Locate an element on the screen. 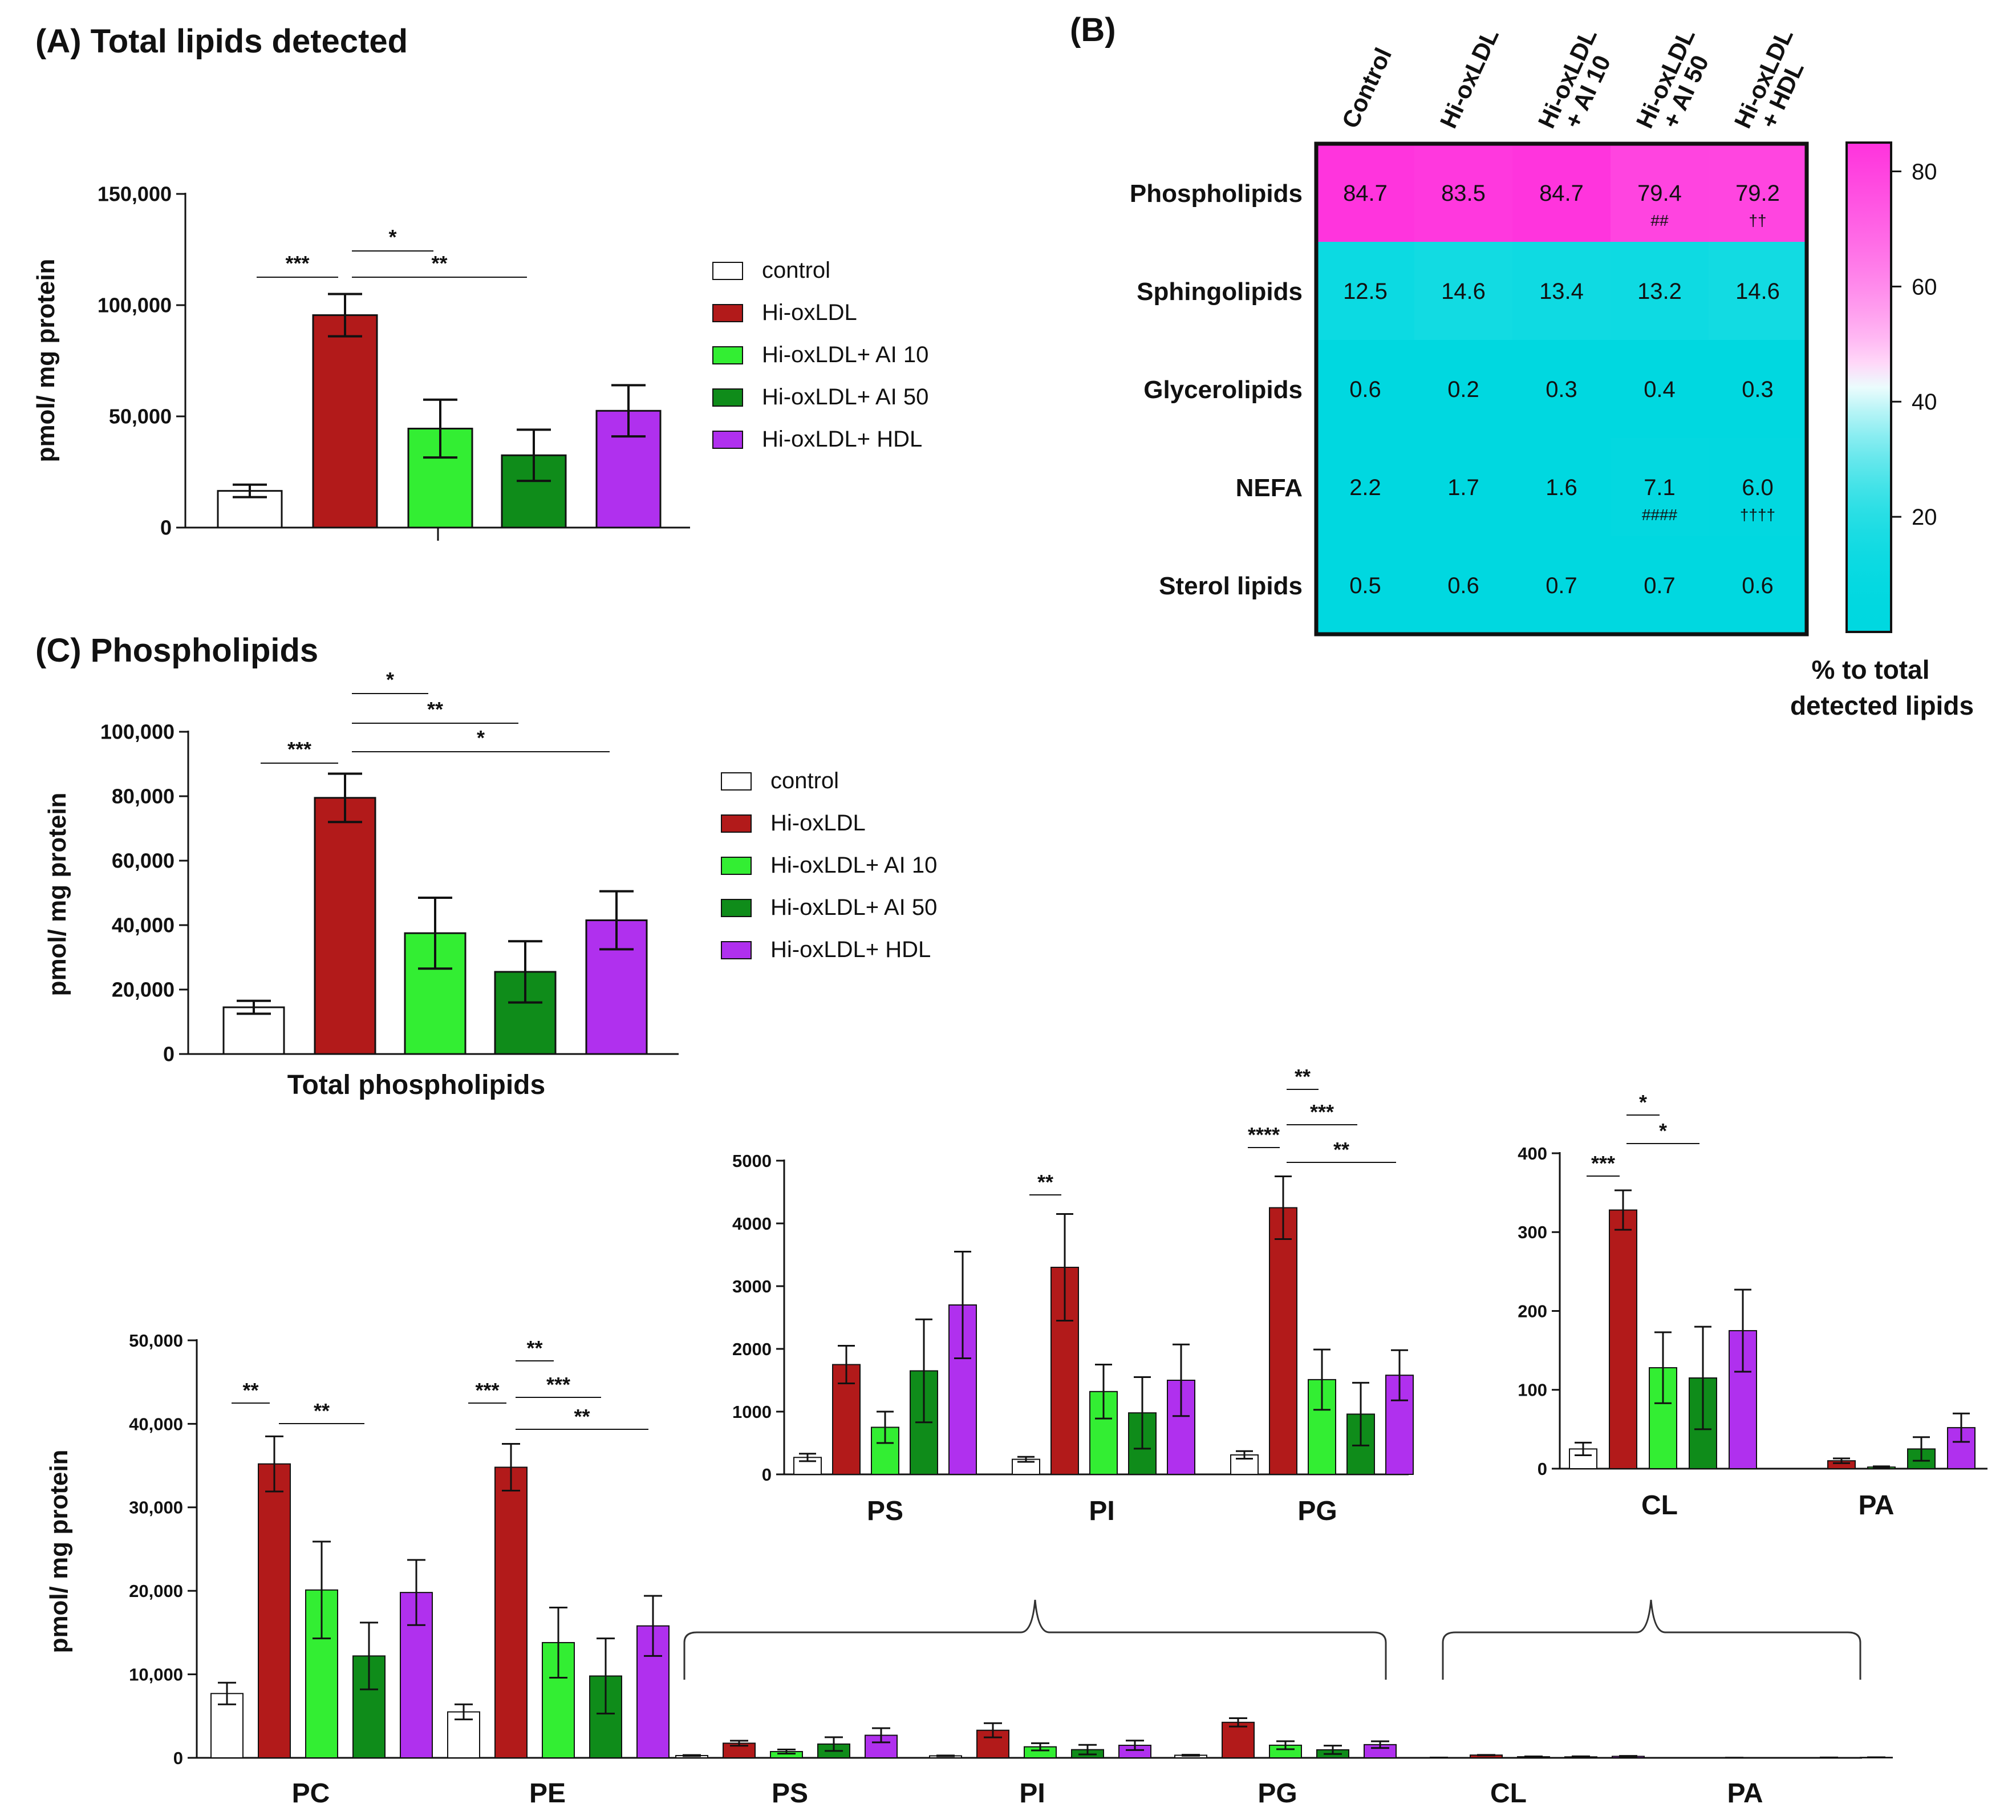  heatmap-significance: #### is located at coordinates (1660, 515).